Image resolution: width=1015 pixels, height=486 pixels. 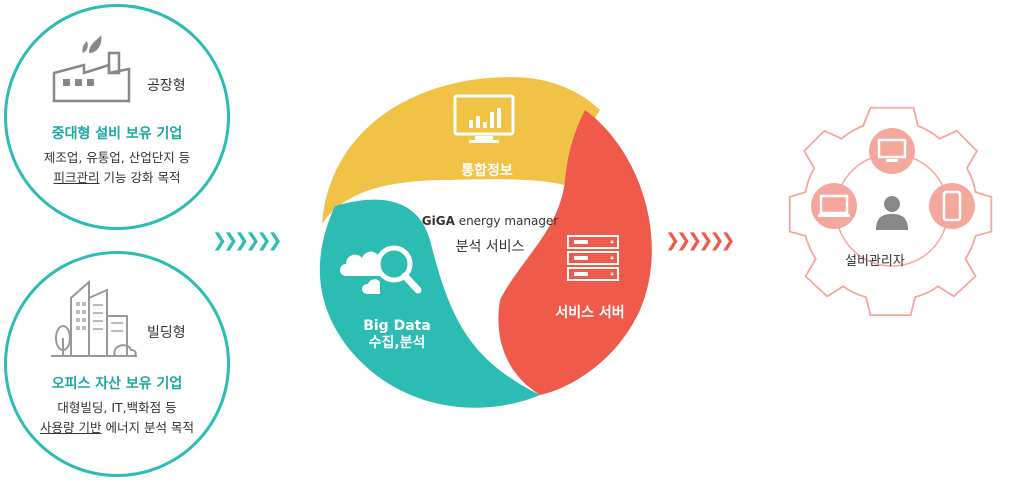 What do you see at coordinates (508, 221) in the screenshot?
I see `giga-brand-suffix: energy manager` at bounding box center [508, 221].